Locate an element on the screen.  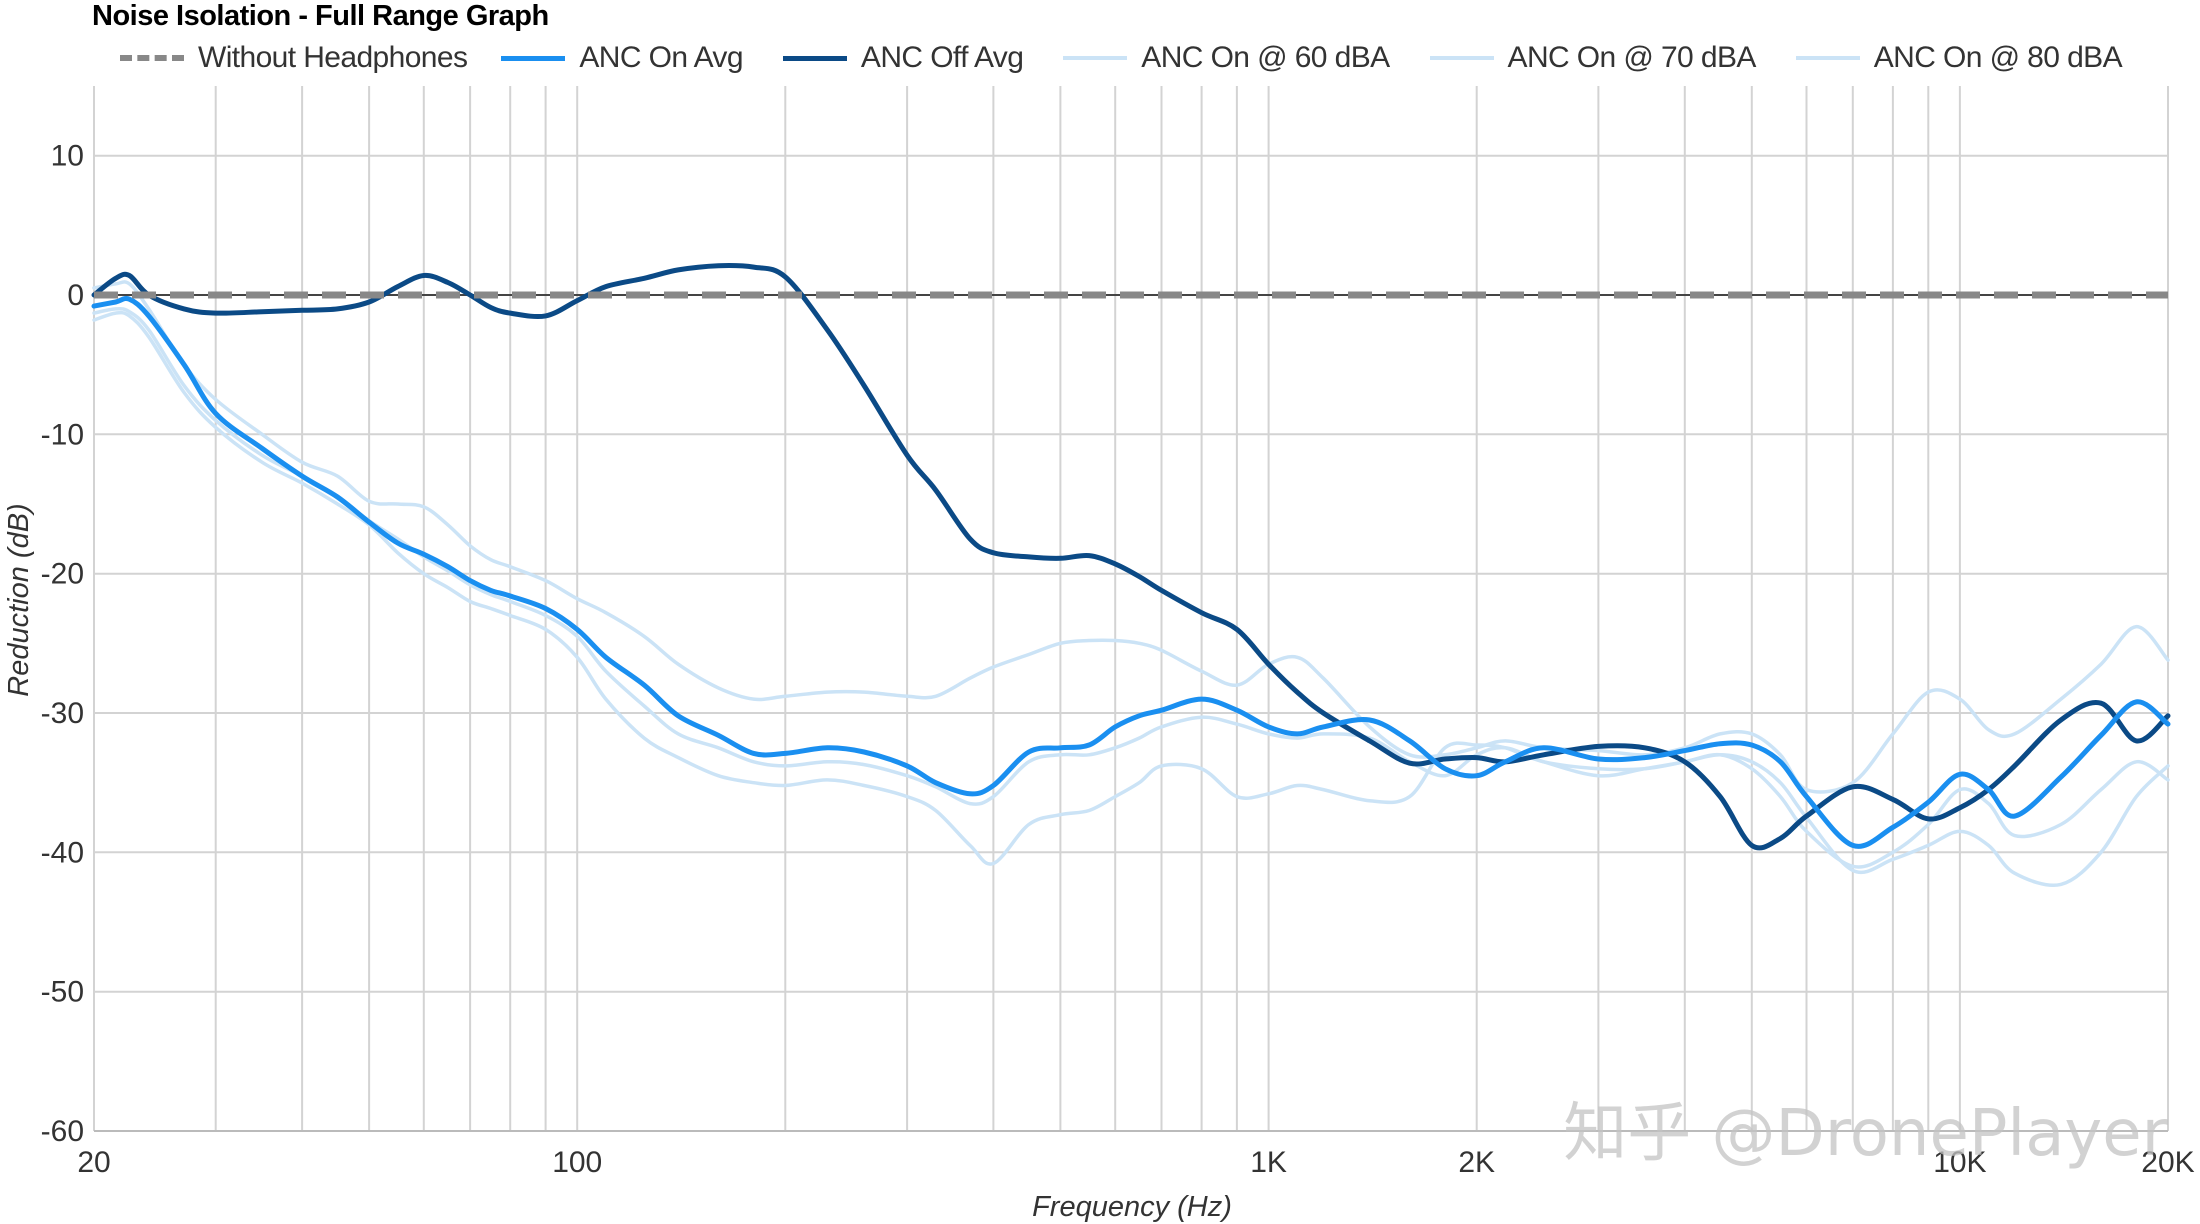
y-tick-label: 10 is located at coordinates (67, 156).